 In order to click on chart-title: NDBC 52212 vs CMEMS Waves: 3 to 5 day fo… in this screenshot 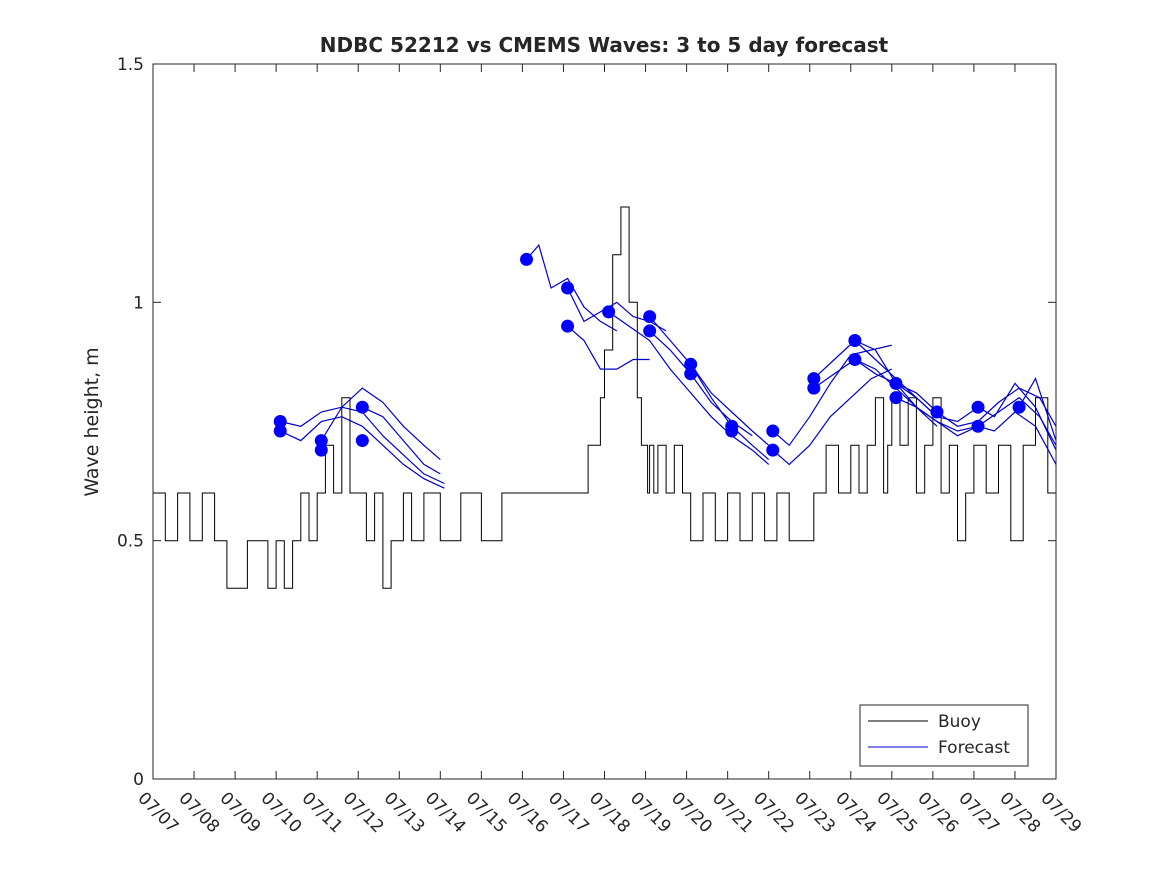, I will do `click(604, 45)`.